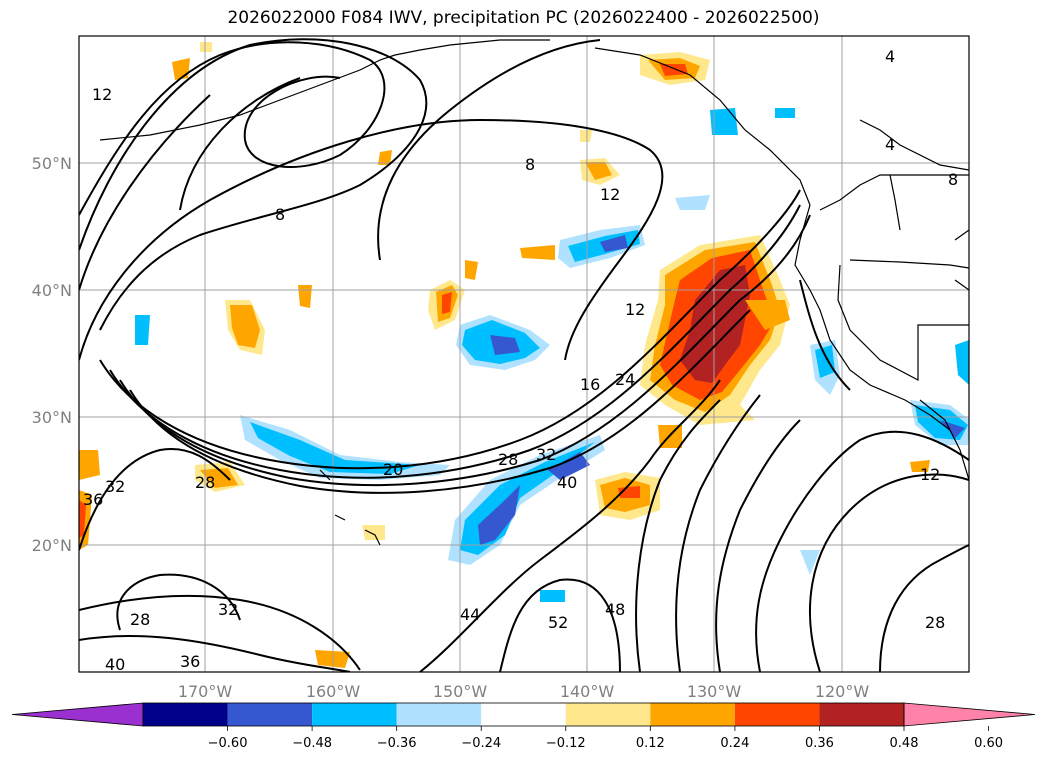 This screenshot has height=765, width=1047. Describe the element at coordinates (470, 614) in the screenshot. I see `contour-label: 44` at that location.